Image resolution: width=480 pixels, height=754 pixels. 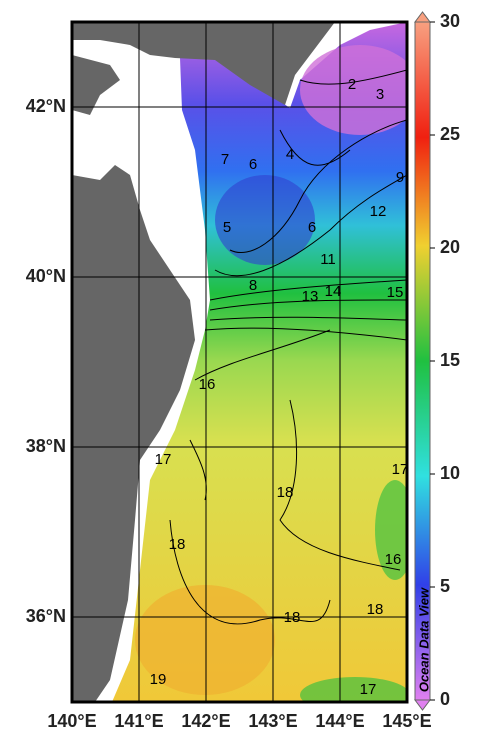 I want to click on x-tick-label: 144°E, so click(x=339, y=721).